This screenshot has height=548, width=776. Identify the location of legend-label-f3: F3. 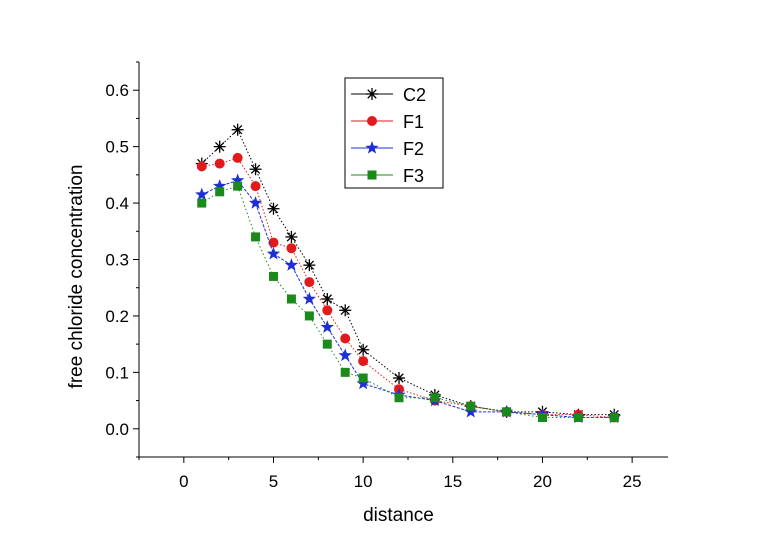
(413, 176).